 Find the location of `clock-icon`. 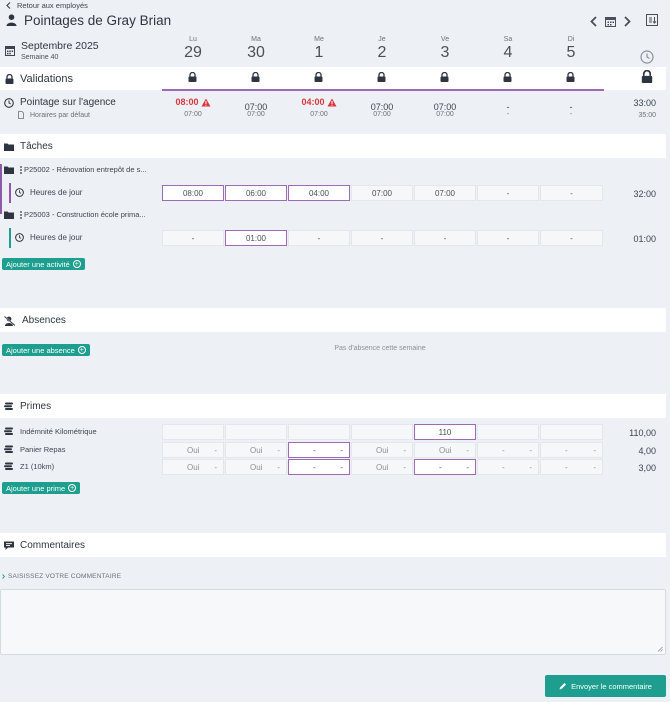

clock-icon is located at coordinates (647, 57).